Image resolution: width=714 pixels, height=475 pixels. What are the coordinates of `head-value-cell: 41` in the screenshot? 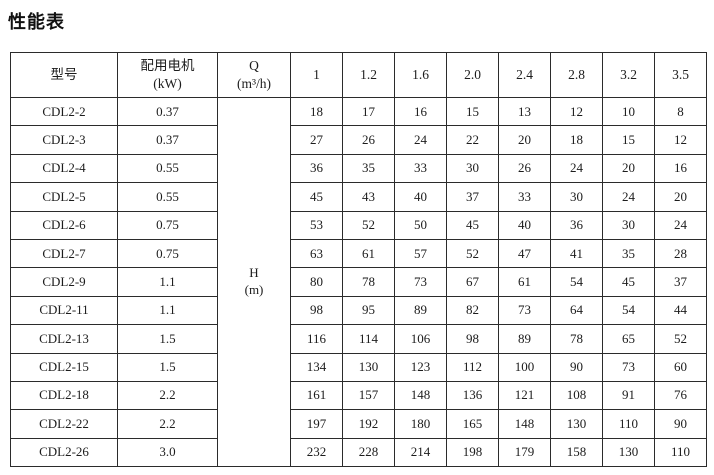 It's located at (576, 253).